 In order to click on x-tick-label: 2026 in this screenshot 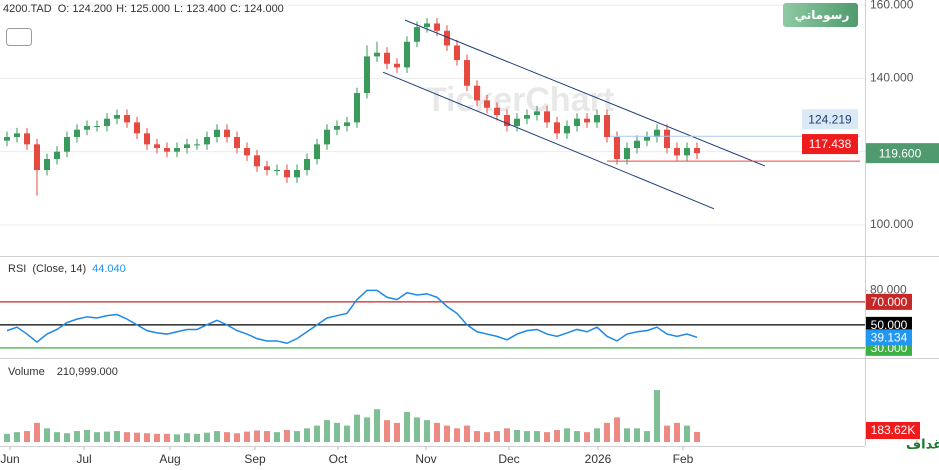, I will do `click(598, 459)`.